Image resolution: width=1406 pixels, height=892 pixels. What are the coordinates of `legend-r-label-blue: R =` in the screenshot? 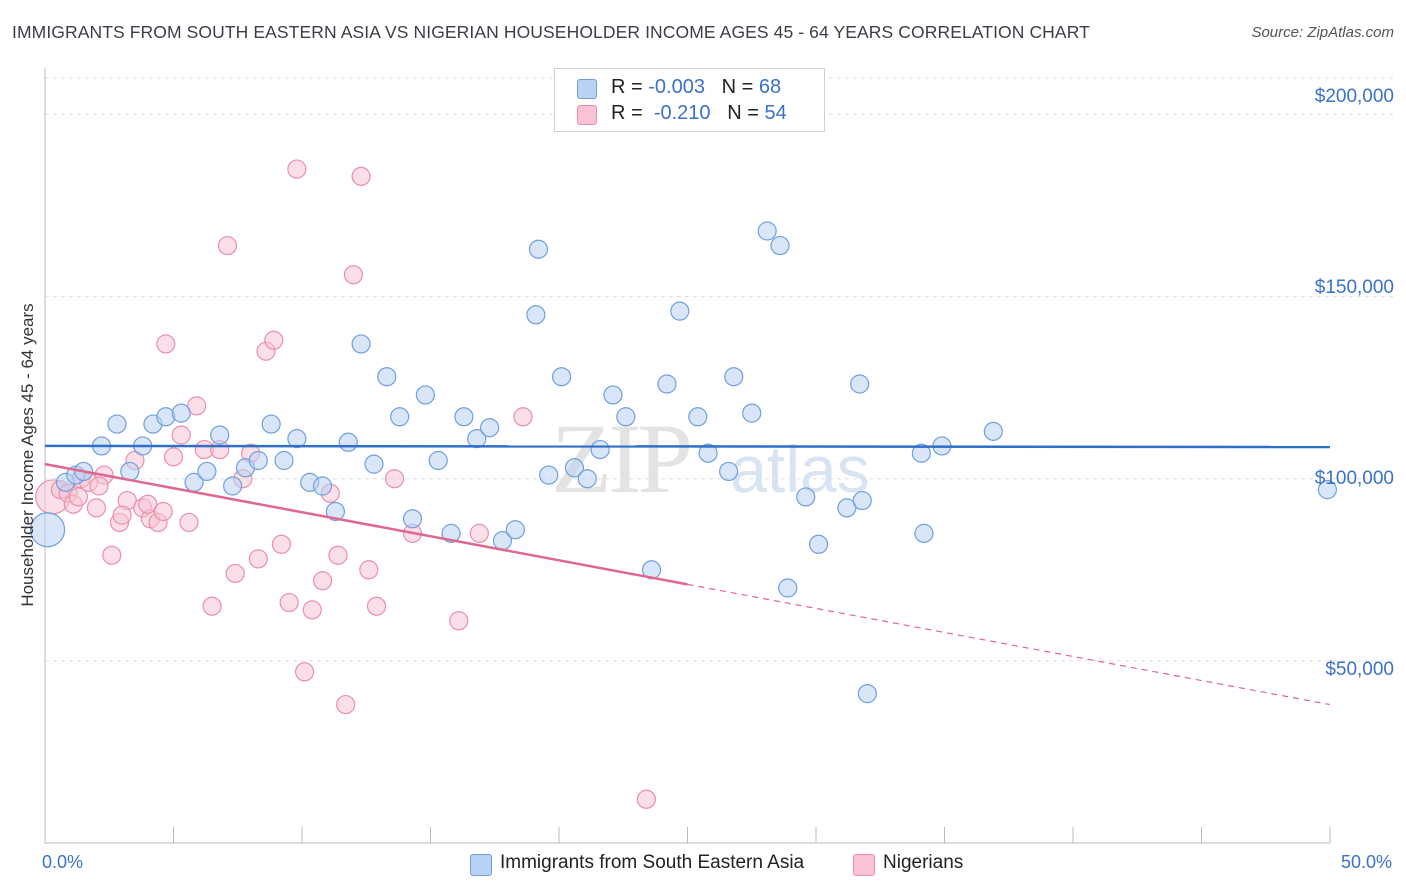 It's located at (627, 87).